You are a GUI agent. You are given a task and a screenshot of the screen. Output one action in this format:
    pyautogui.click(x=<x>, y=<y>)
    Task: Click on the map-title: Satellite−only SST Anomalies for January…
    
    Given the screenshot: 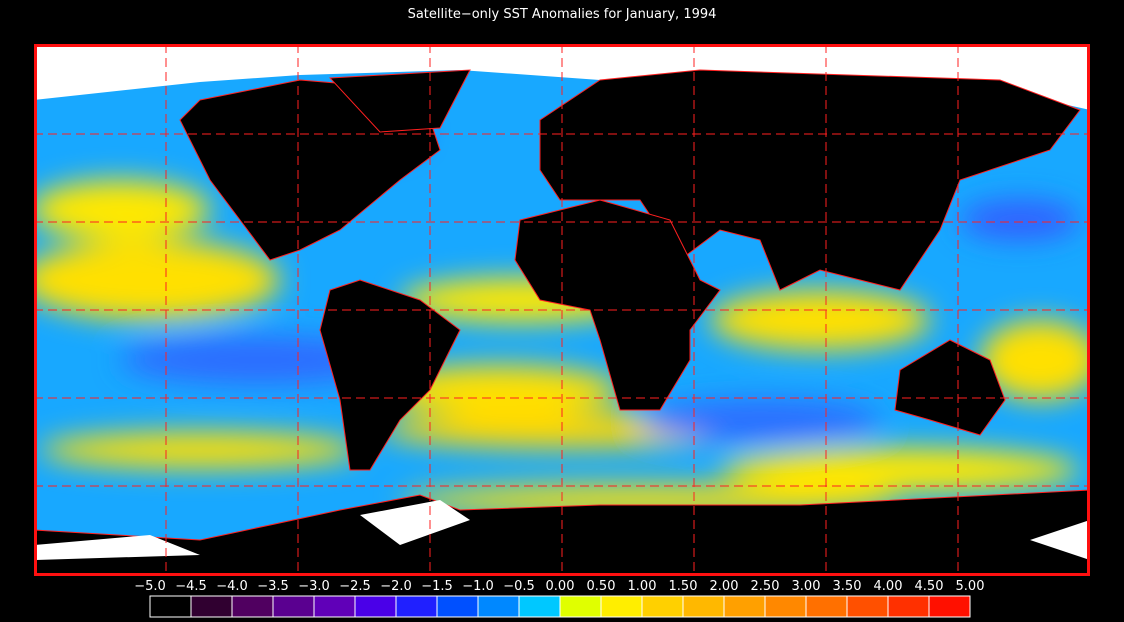 What is the action you would take?
    pyautogui.click(x=562, y=14)
    